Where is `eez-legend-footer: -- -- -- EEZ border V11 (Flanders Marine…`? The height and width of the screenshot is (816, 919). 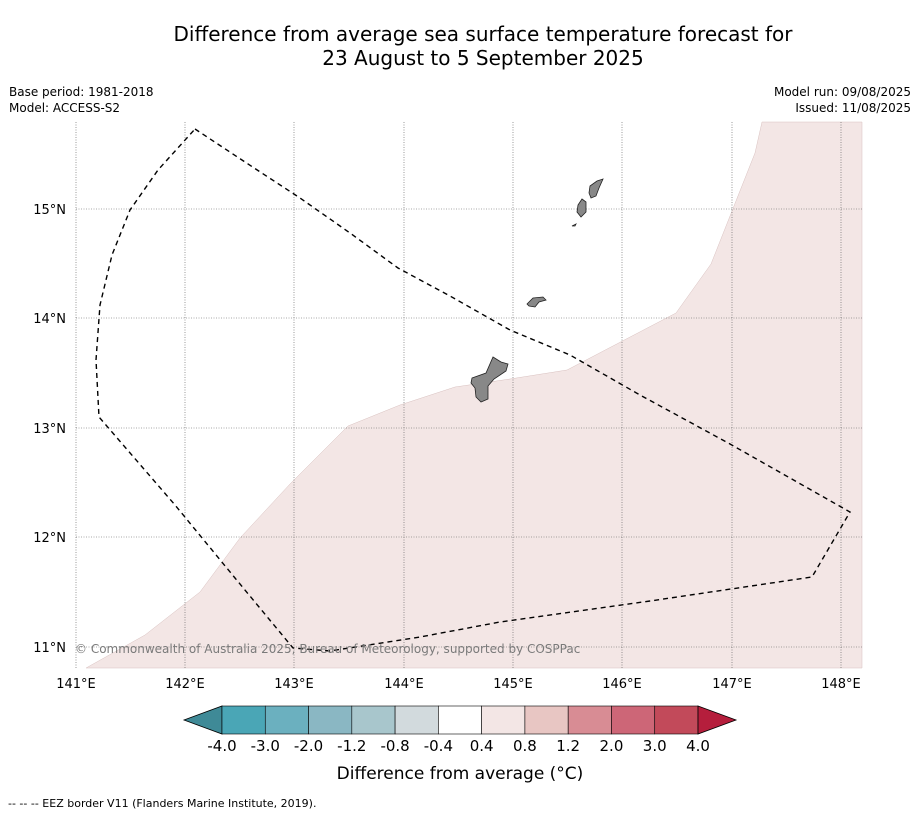 eez-legend-footer: -- -- -- EEZ border V11 (Flanders Marine… is located at coordinates (162, 803).